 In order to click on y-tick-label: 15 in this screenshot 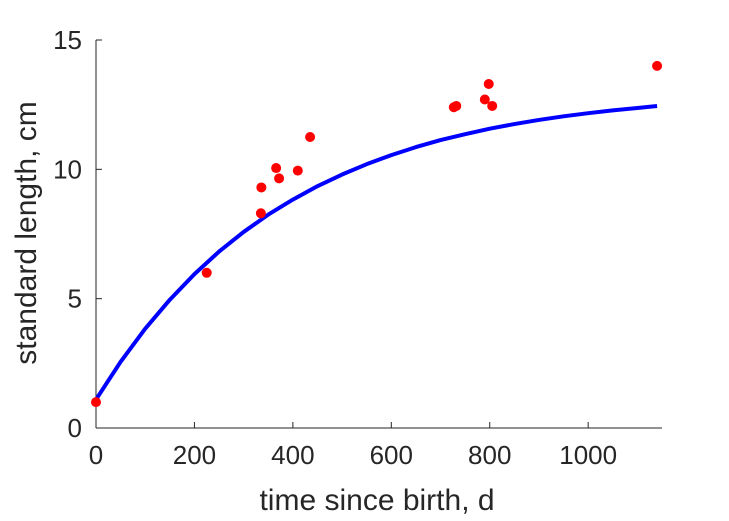, I will do `click(67, 40)`.